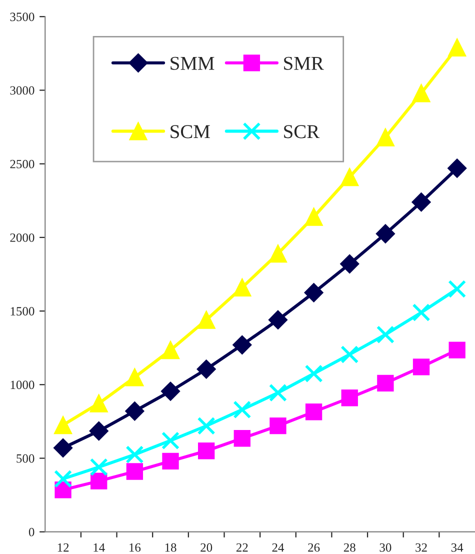  What do you see at coordinates (22, 90) in the screenshot?
I see `y-tick-label: 3000` at bounding box center [22, 90].